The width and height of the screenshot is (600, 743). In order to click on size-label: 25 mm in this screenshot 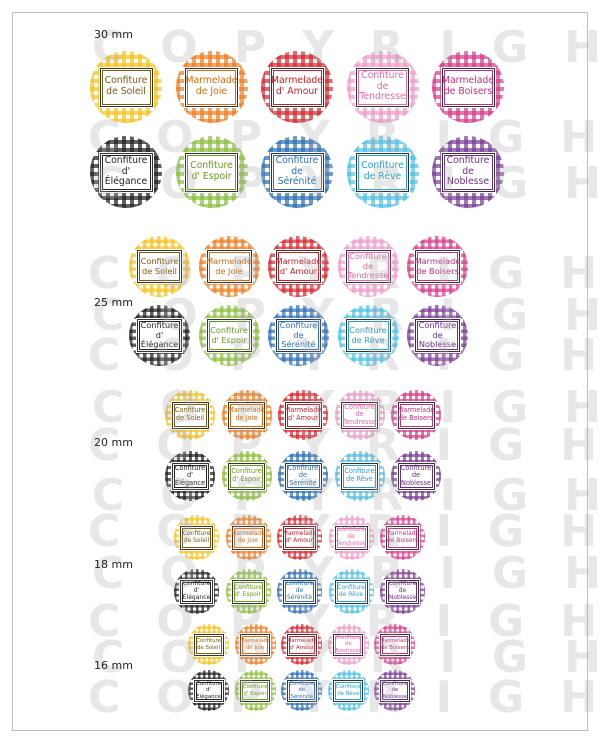, I will do `click(113, 302)`.